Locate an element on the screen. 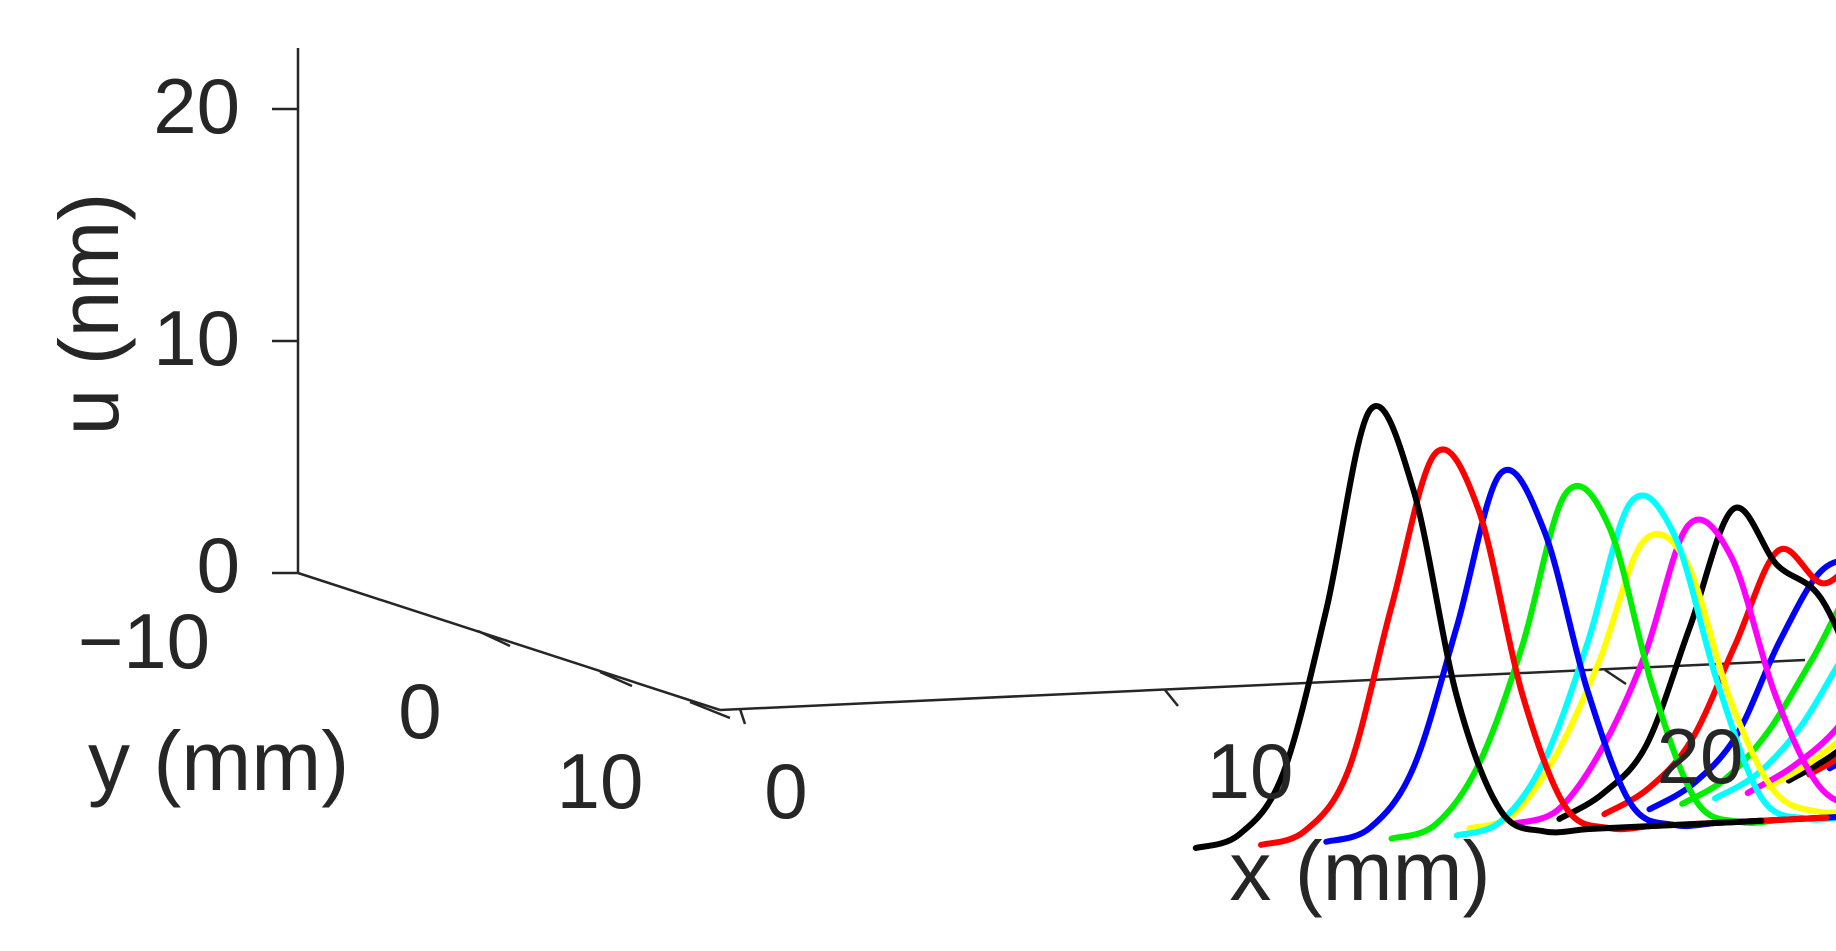 The image size is (1836, 951). x-axis-line is located at coordinates (1262, 685).